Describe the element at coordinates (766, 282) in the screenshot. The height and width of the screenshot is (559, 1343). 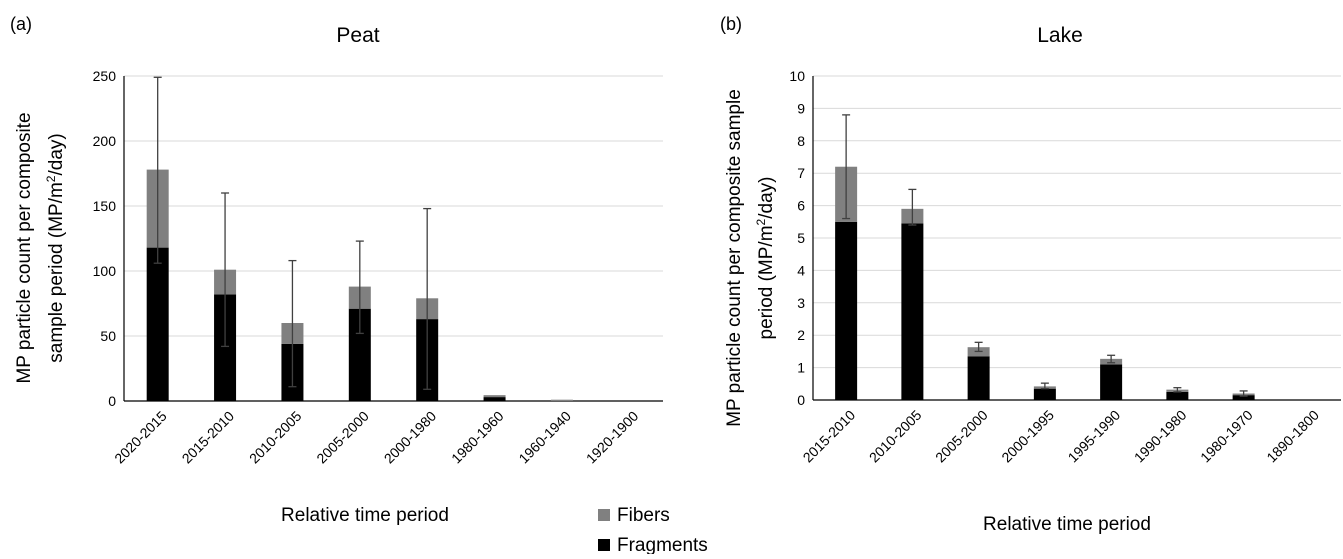
I see `lake-y-axis-label-prefix: period (MP/m` at that location.